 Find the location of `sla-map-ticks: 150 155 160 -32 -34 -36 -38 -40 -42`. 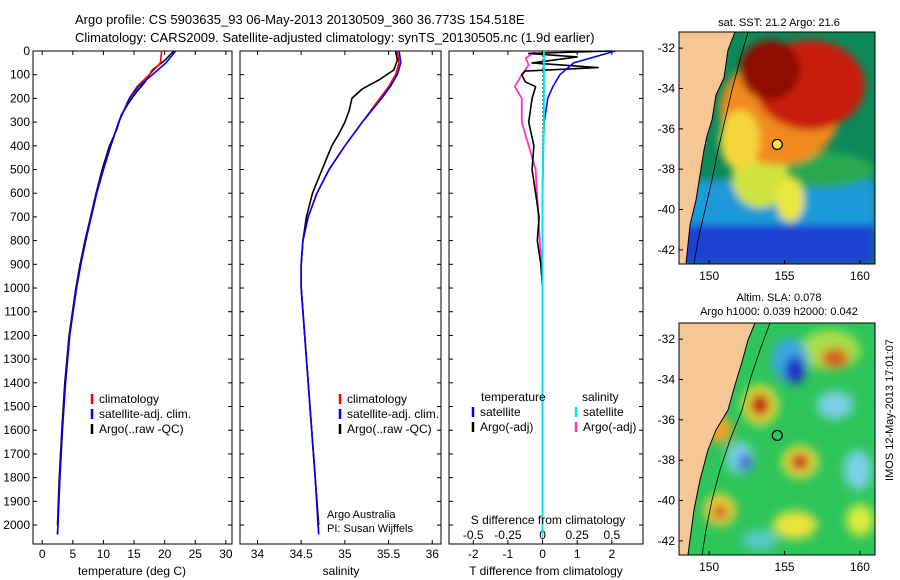

sla-map-ticks: 150 155 160 -32 -34 -36 -38 -40 -42 is located at coordinates (764, 453).